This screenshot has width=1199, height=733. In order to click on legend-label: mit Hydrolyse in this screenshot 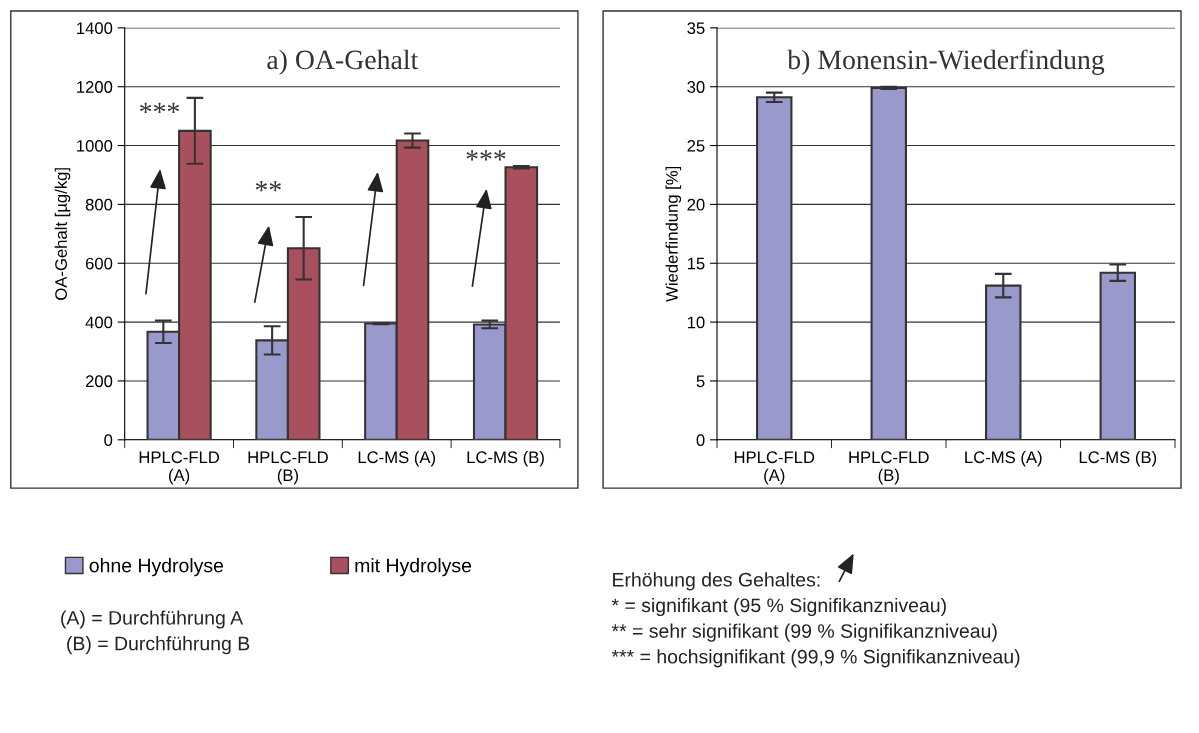, I will do `click(413, 567)`.